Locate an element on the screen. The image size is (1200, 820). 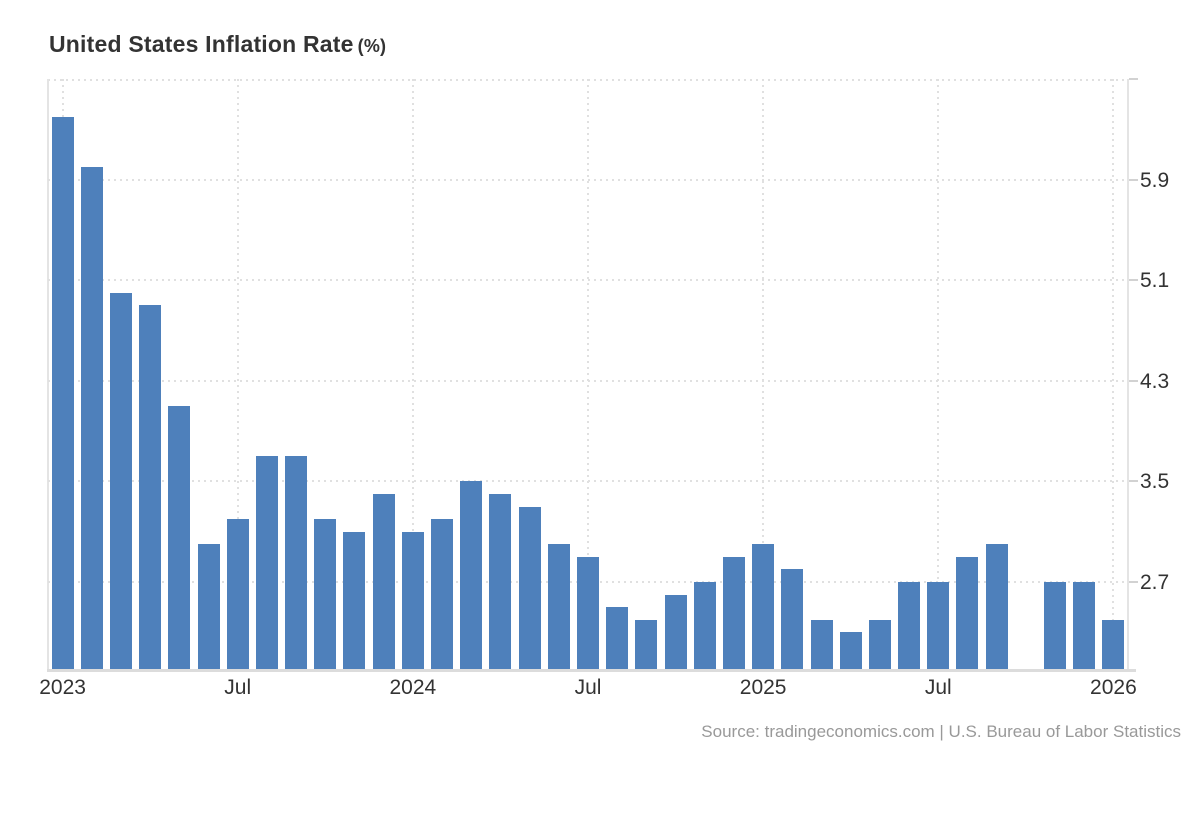
x-axis-line is located at coordinates (591, 670).